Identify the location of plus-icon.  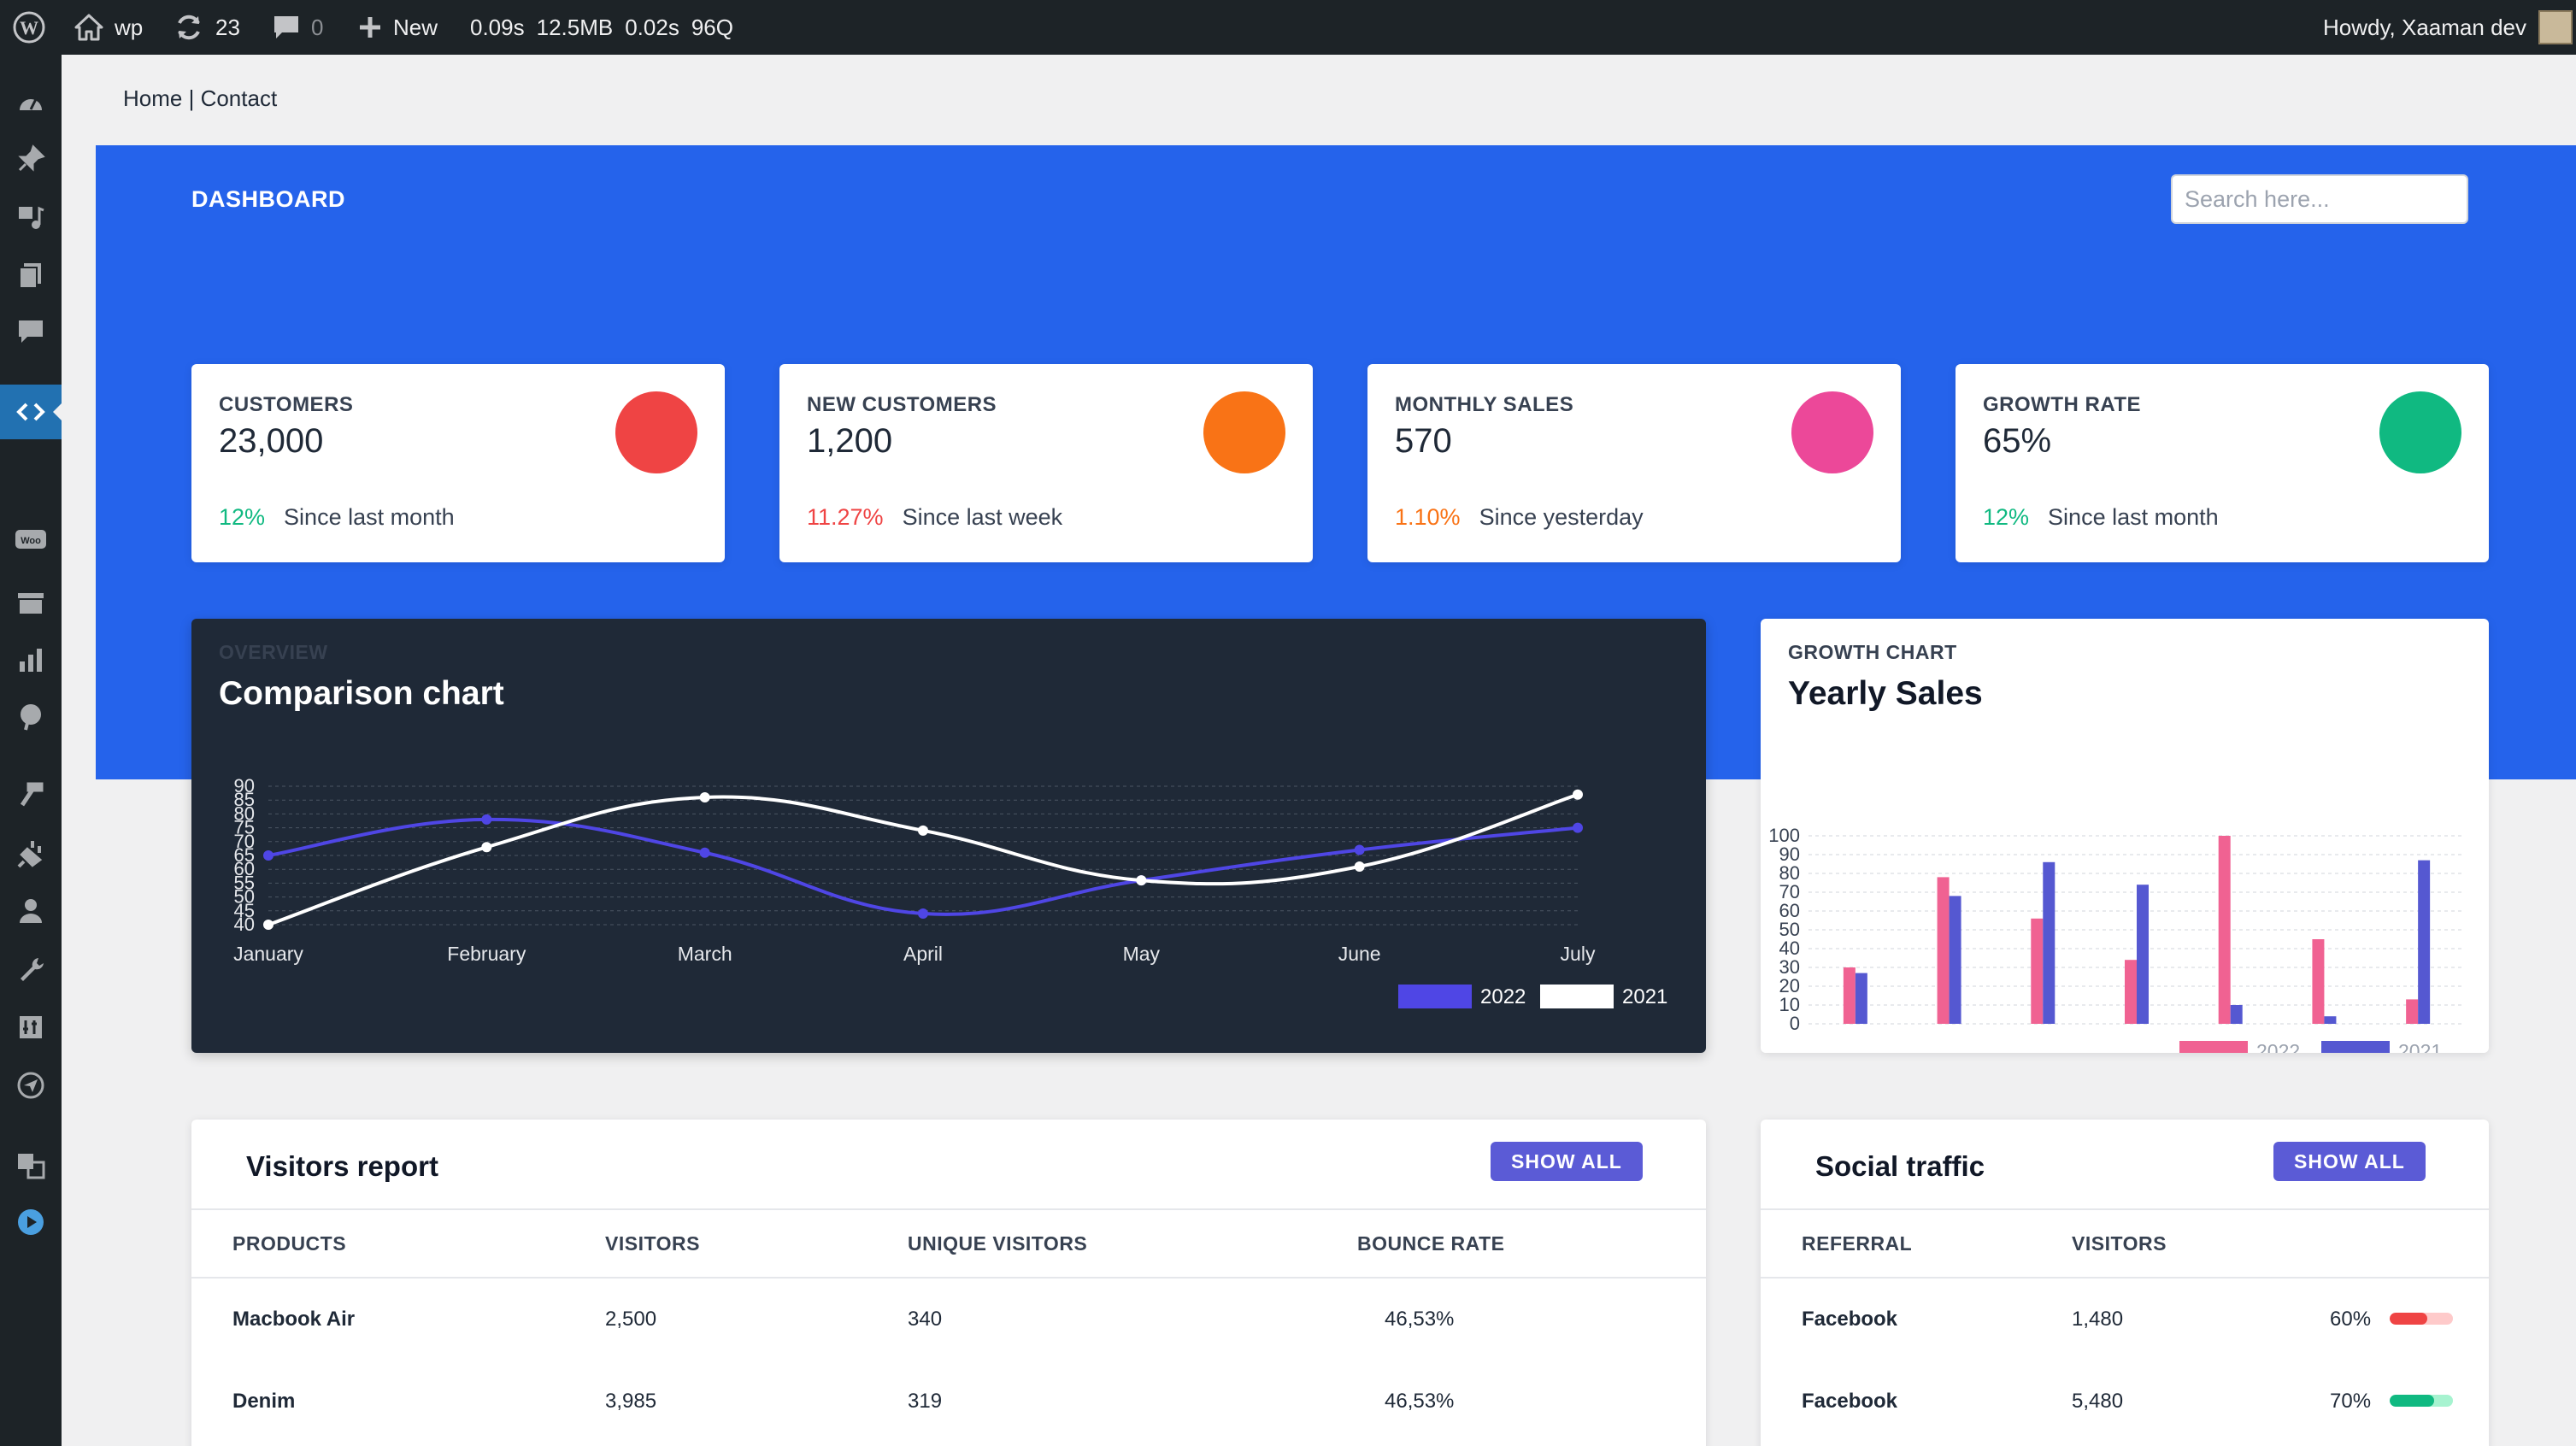
(370, 27).